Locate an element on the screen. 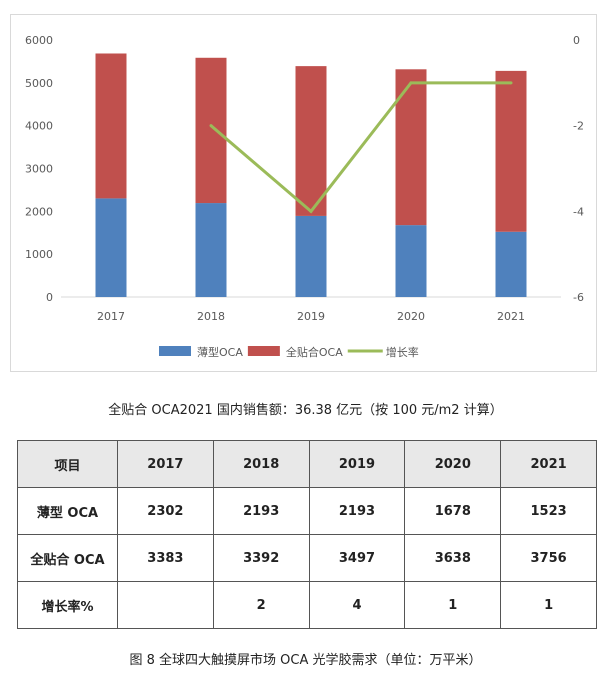 The height and width of the screenshot is (685, 611). table-cell is located at coordinates (165, 605).